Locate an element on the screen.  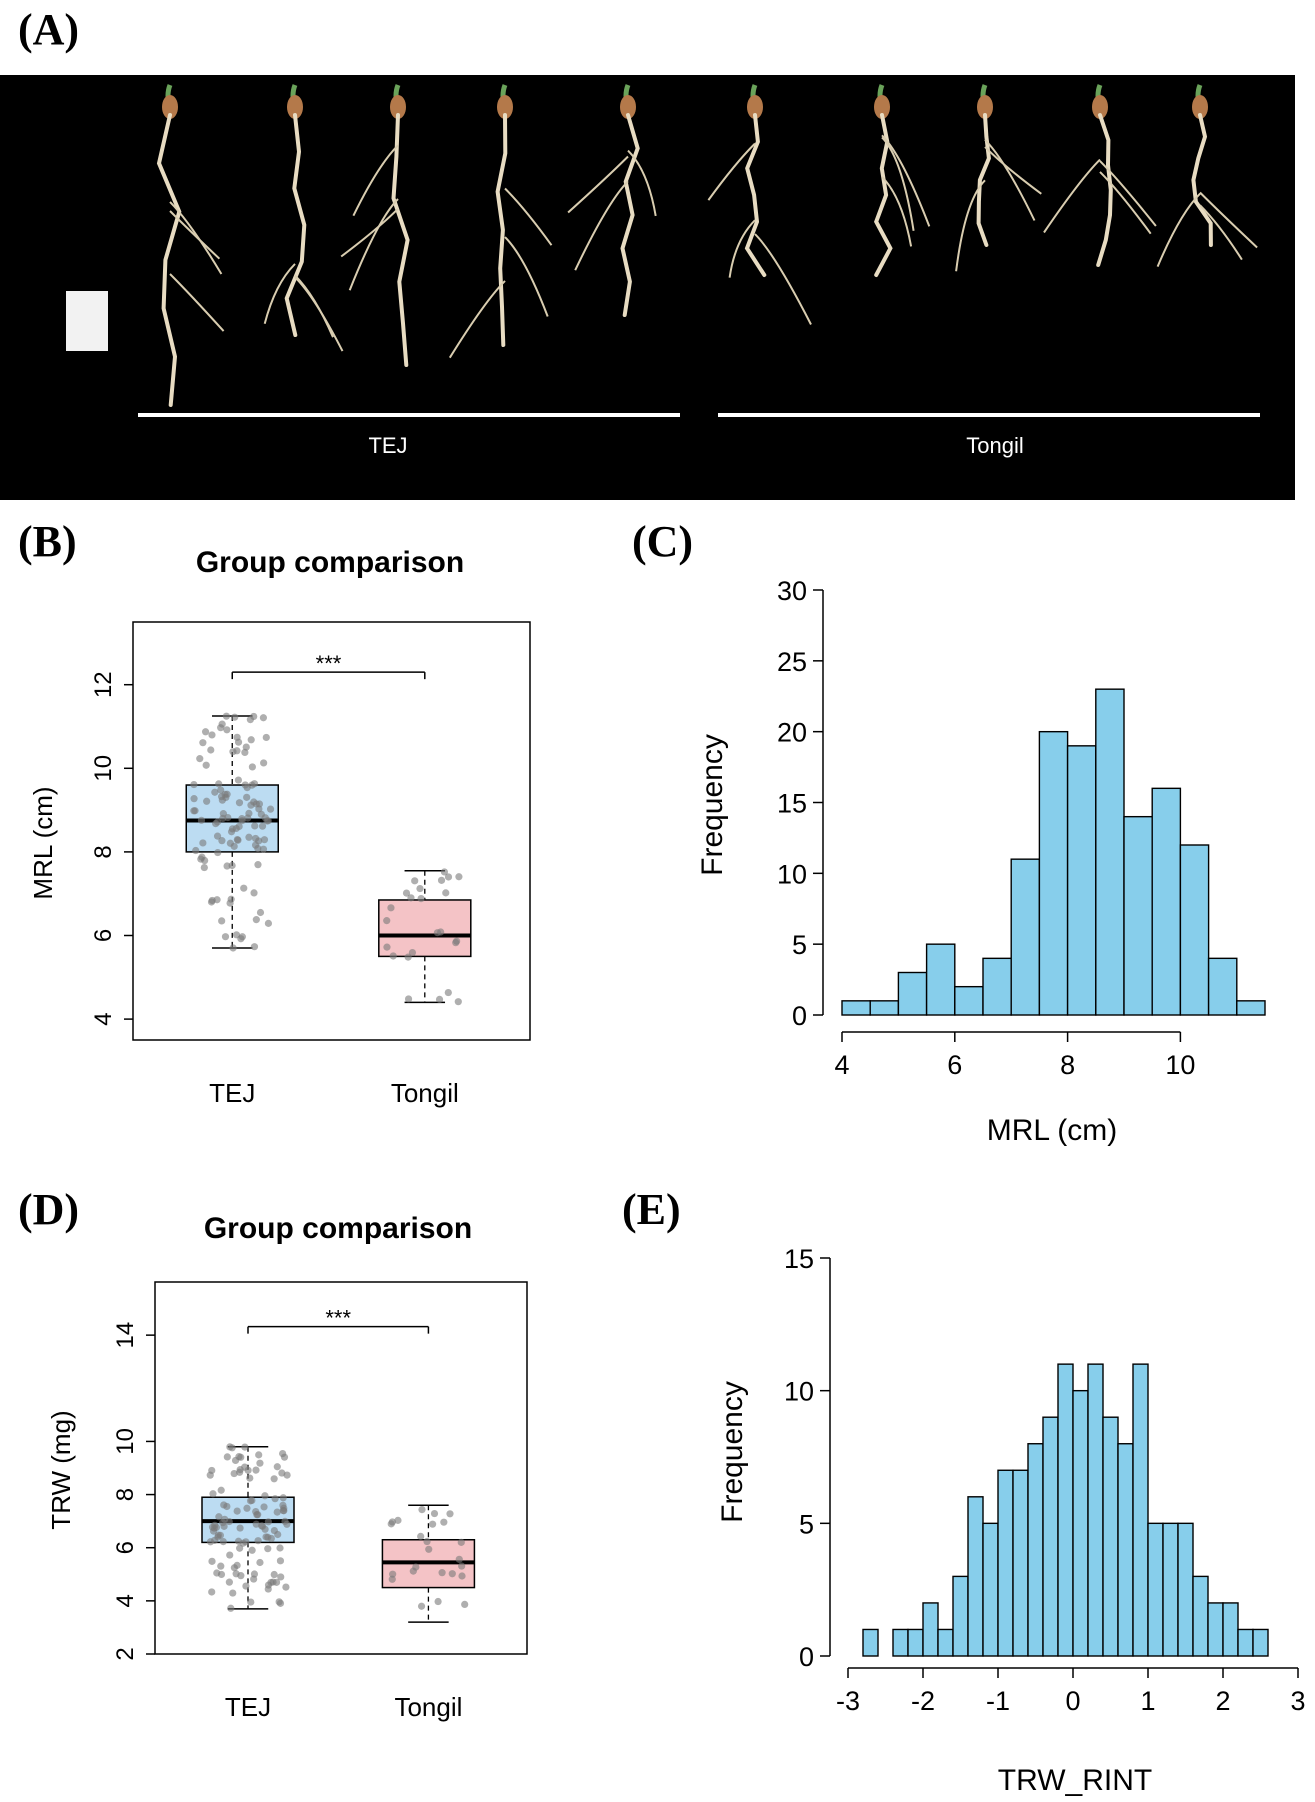
x-tick-label: 4 is located at coordinates (841, 1065).